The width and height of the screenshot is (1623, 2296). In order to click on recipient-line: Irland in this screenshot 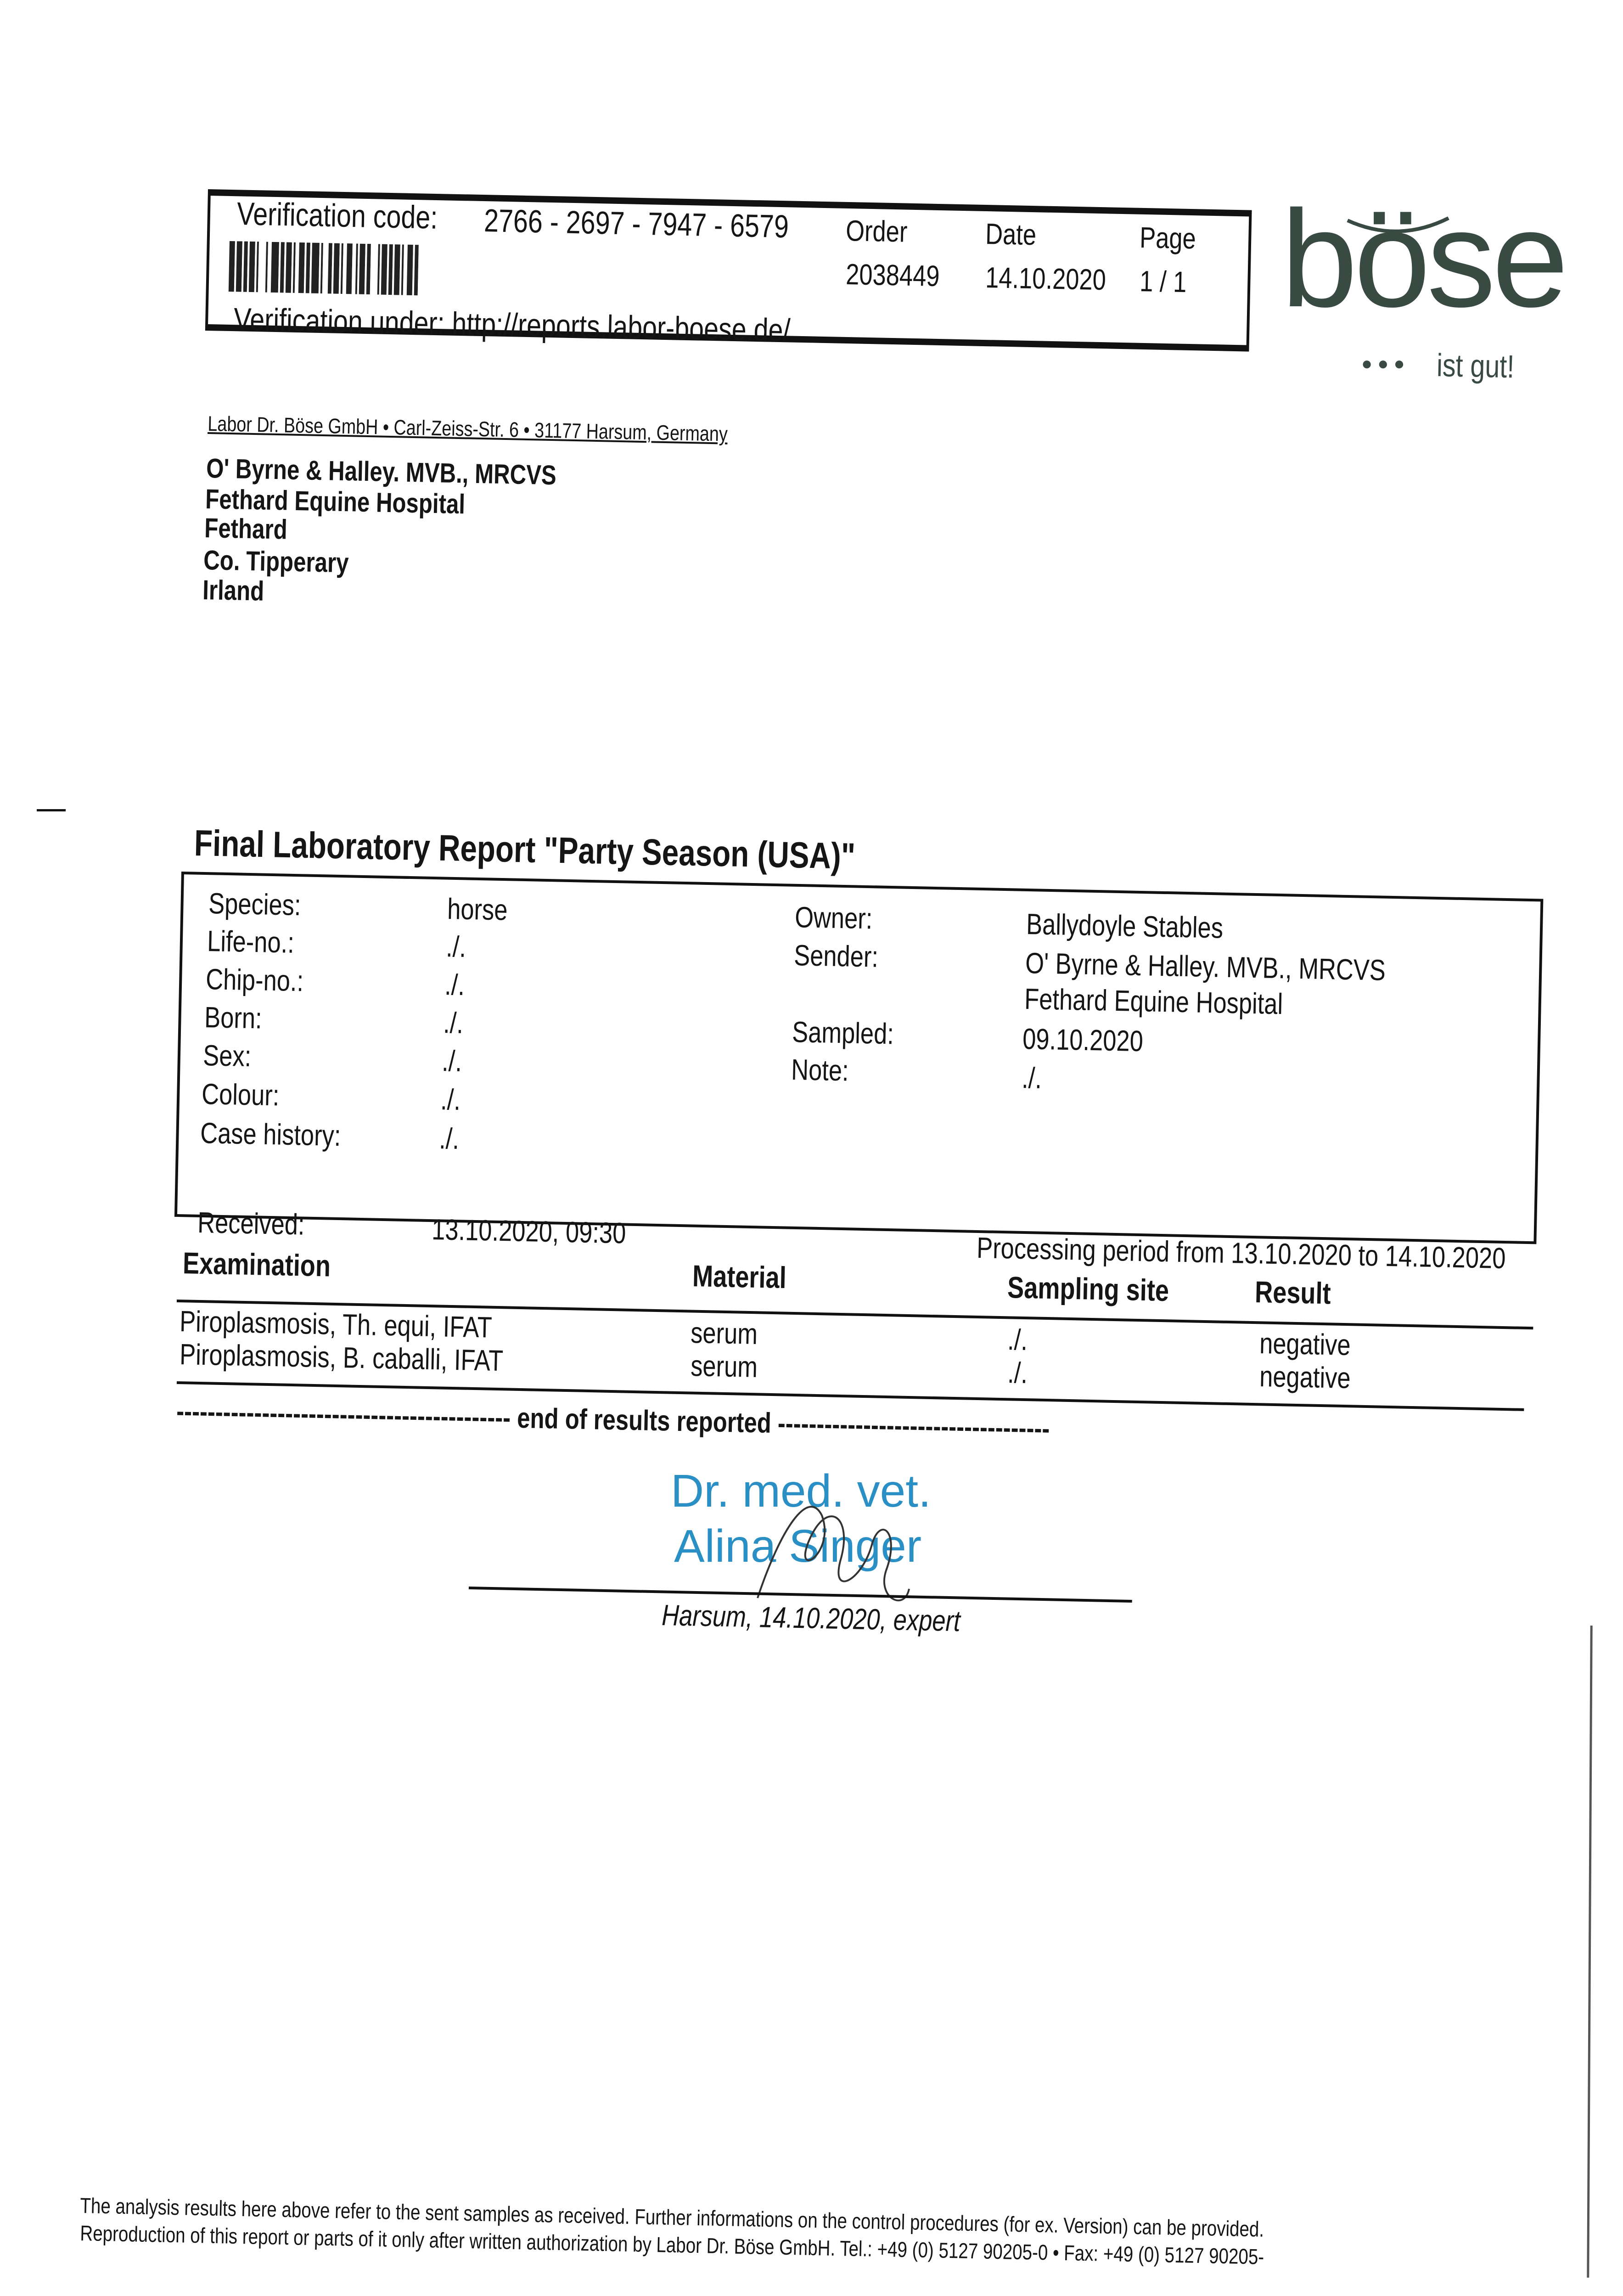, I will do `click(233, 590)`.